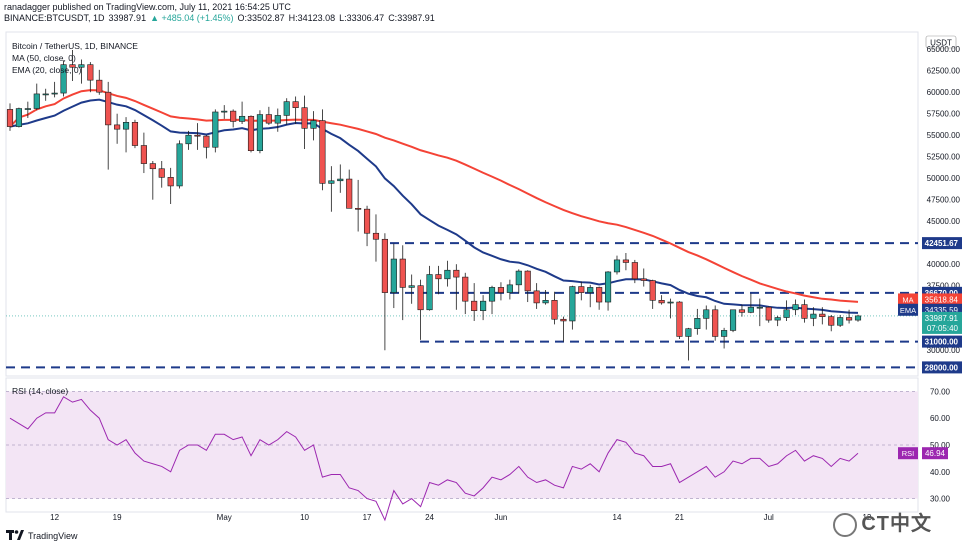 The width and height of the screenshot is (972, 545). I want to click on tag-42451-text: 42451.67, so click(942, 243).